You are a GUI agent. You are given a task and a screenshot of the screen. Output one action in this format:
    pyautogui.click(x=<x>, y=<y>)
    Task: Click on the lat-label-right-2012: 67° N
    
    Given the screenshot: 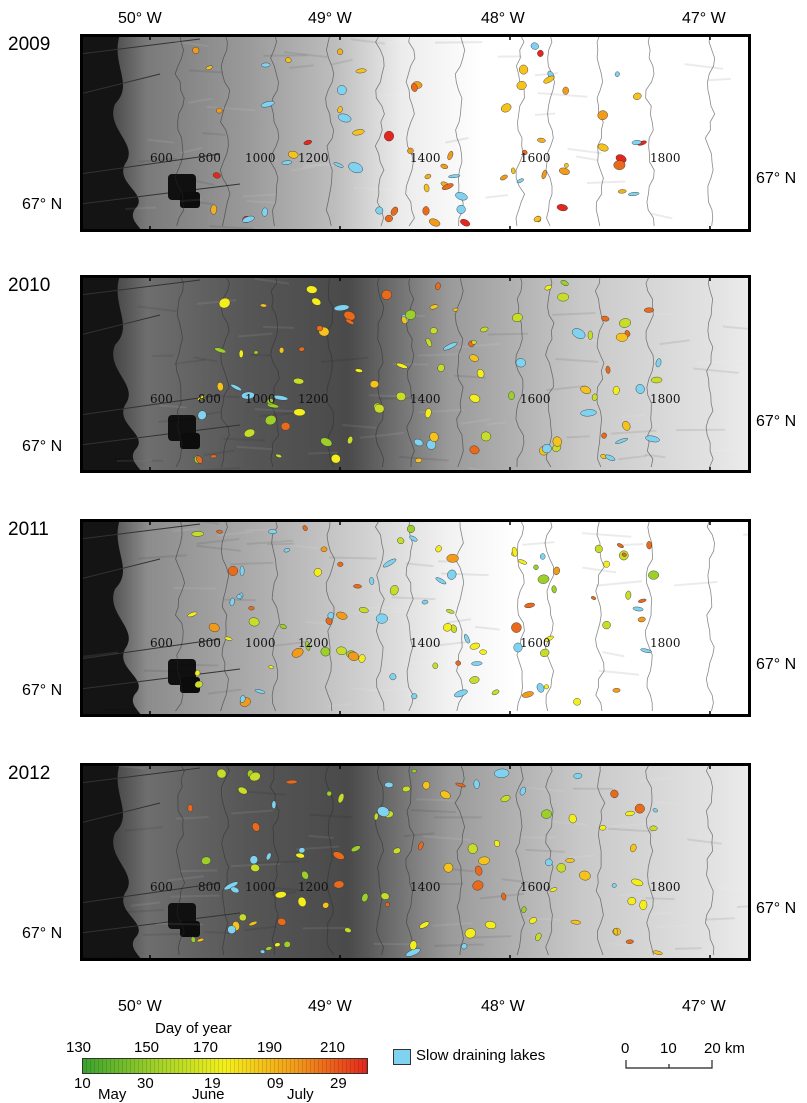 What is the action you would take?
    pyautogui.click(x=776, y=909)
    